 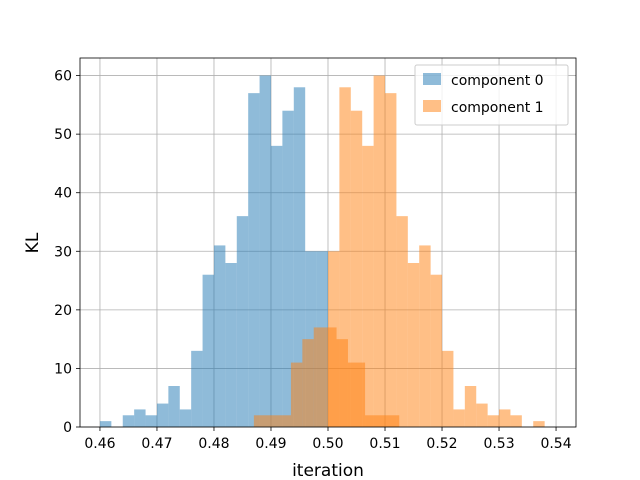 I want to click on x-tick-label: 0.46, so click(x=99, y=444).